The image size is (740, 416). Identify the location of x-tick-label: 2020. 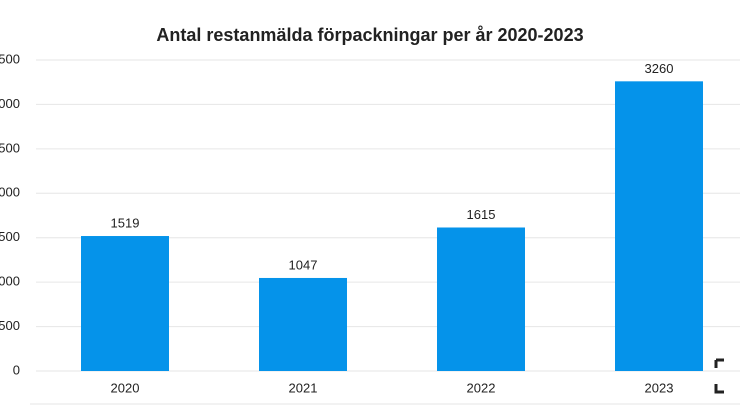
(125, 387).